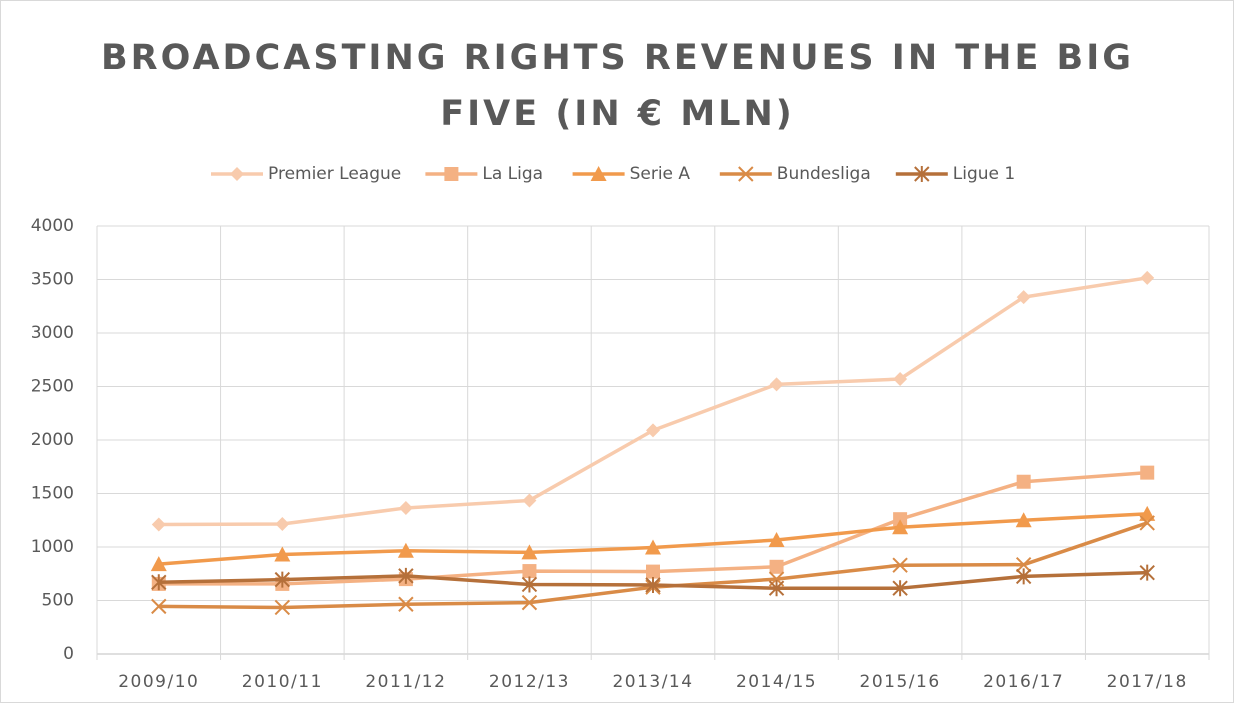 The image size is (1235, 704). What do you see at coordinates (652, 682) in the screenshot?
I see `x-tick-label: 2013/14` at bounding box center [652, 682].